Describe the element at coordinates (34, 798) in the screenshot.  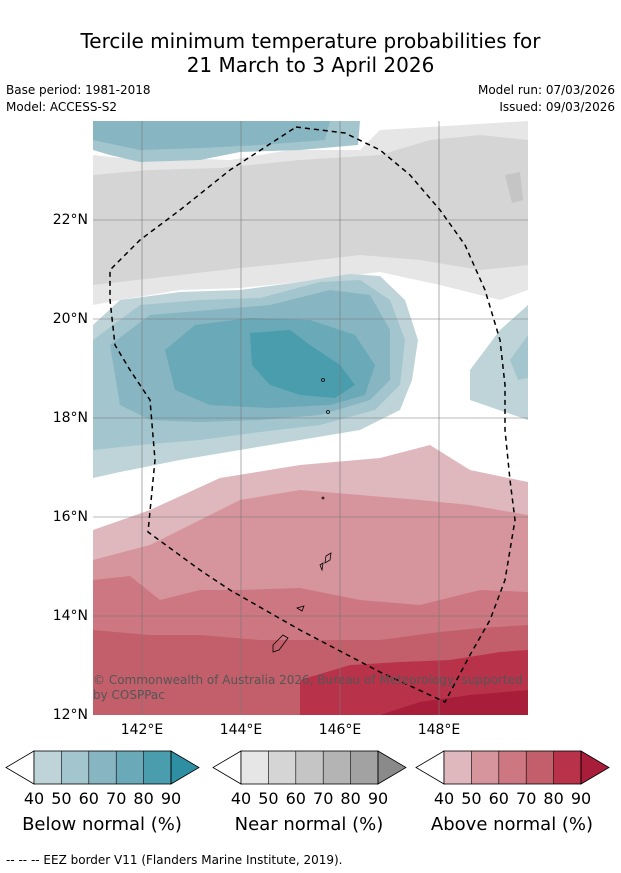
I see `below-colorbar-tick-label: 40` at that location.